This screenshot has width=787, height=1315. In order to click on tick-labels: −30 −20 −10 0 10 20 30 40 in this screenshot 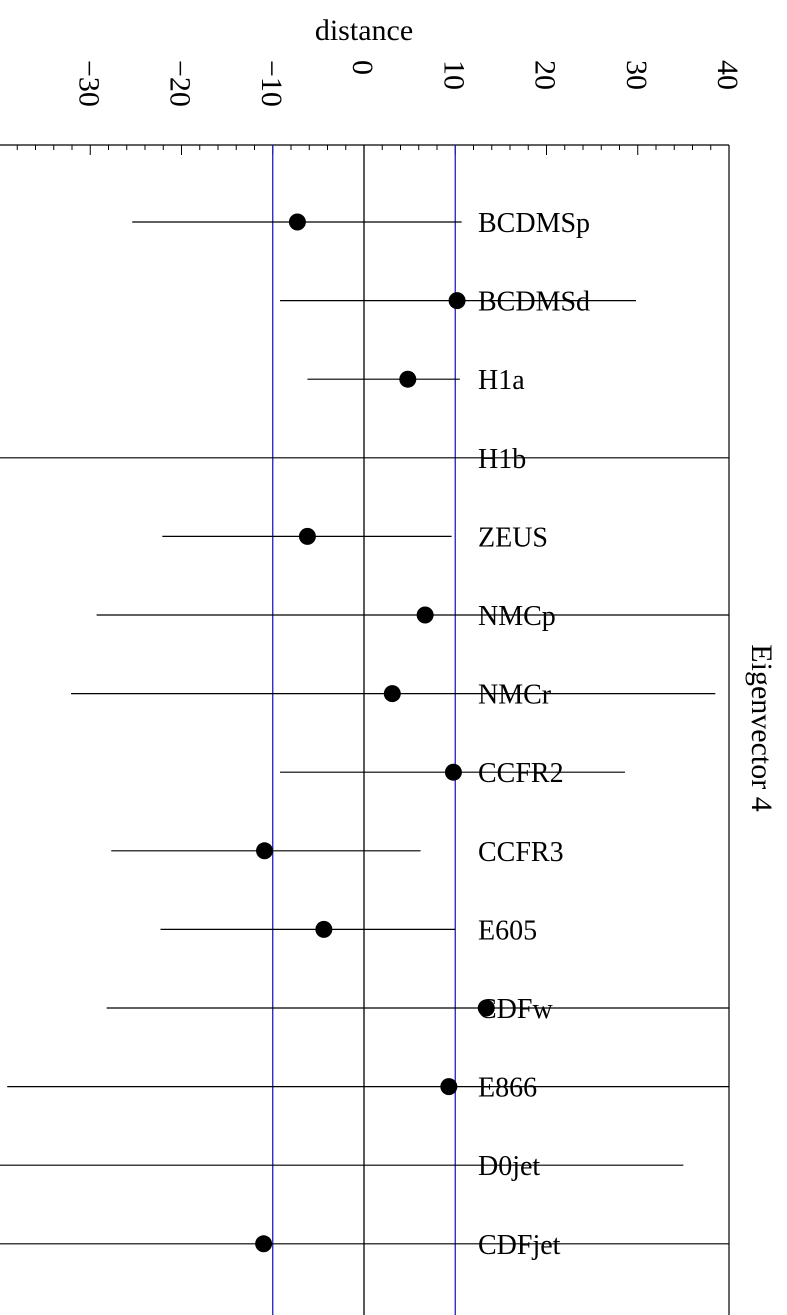, I will do `click(408, 83)`.